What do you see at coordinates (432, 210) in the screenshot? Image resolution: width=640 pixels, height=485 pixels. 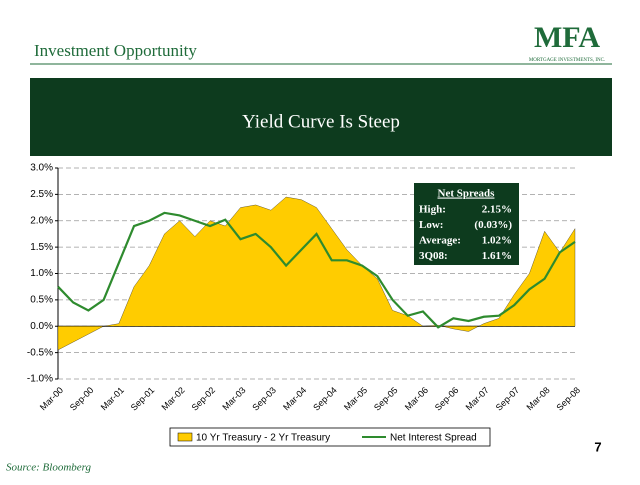 I see `annotation-label: High:` at bounding box center [432, 210].